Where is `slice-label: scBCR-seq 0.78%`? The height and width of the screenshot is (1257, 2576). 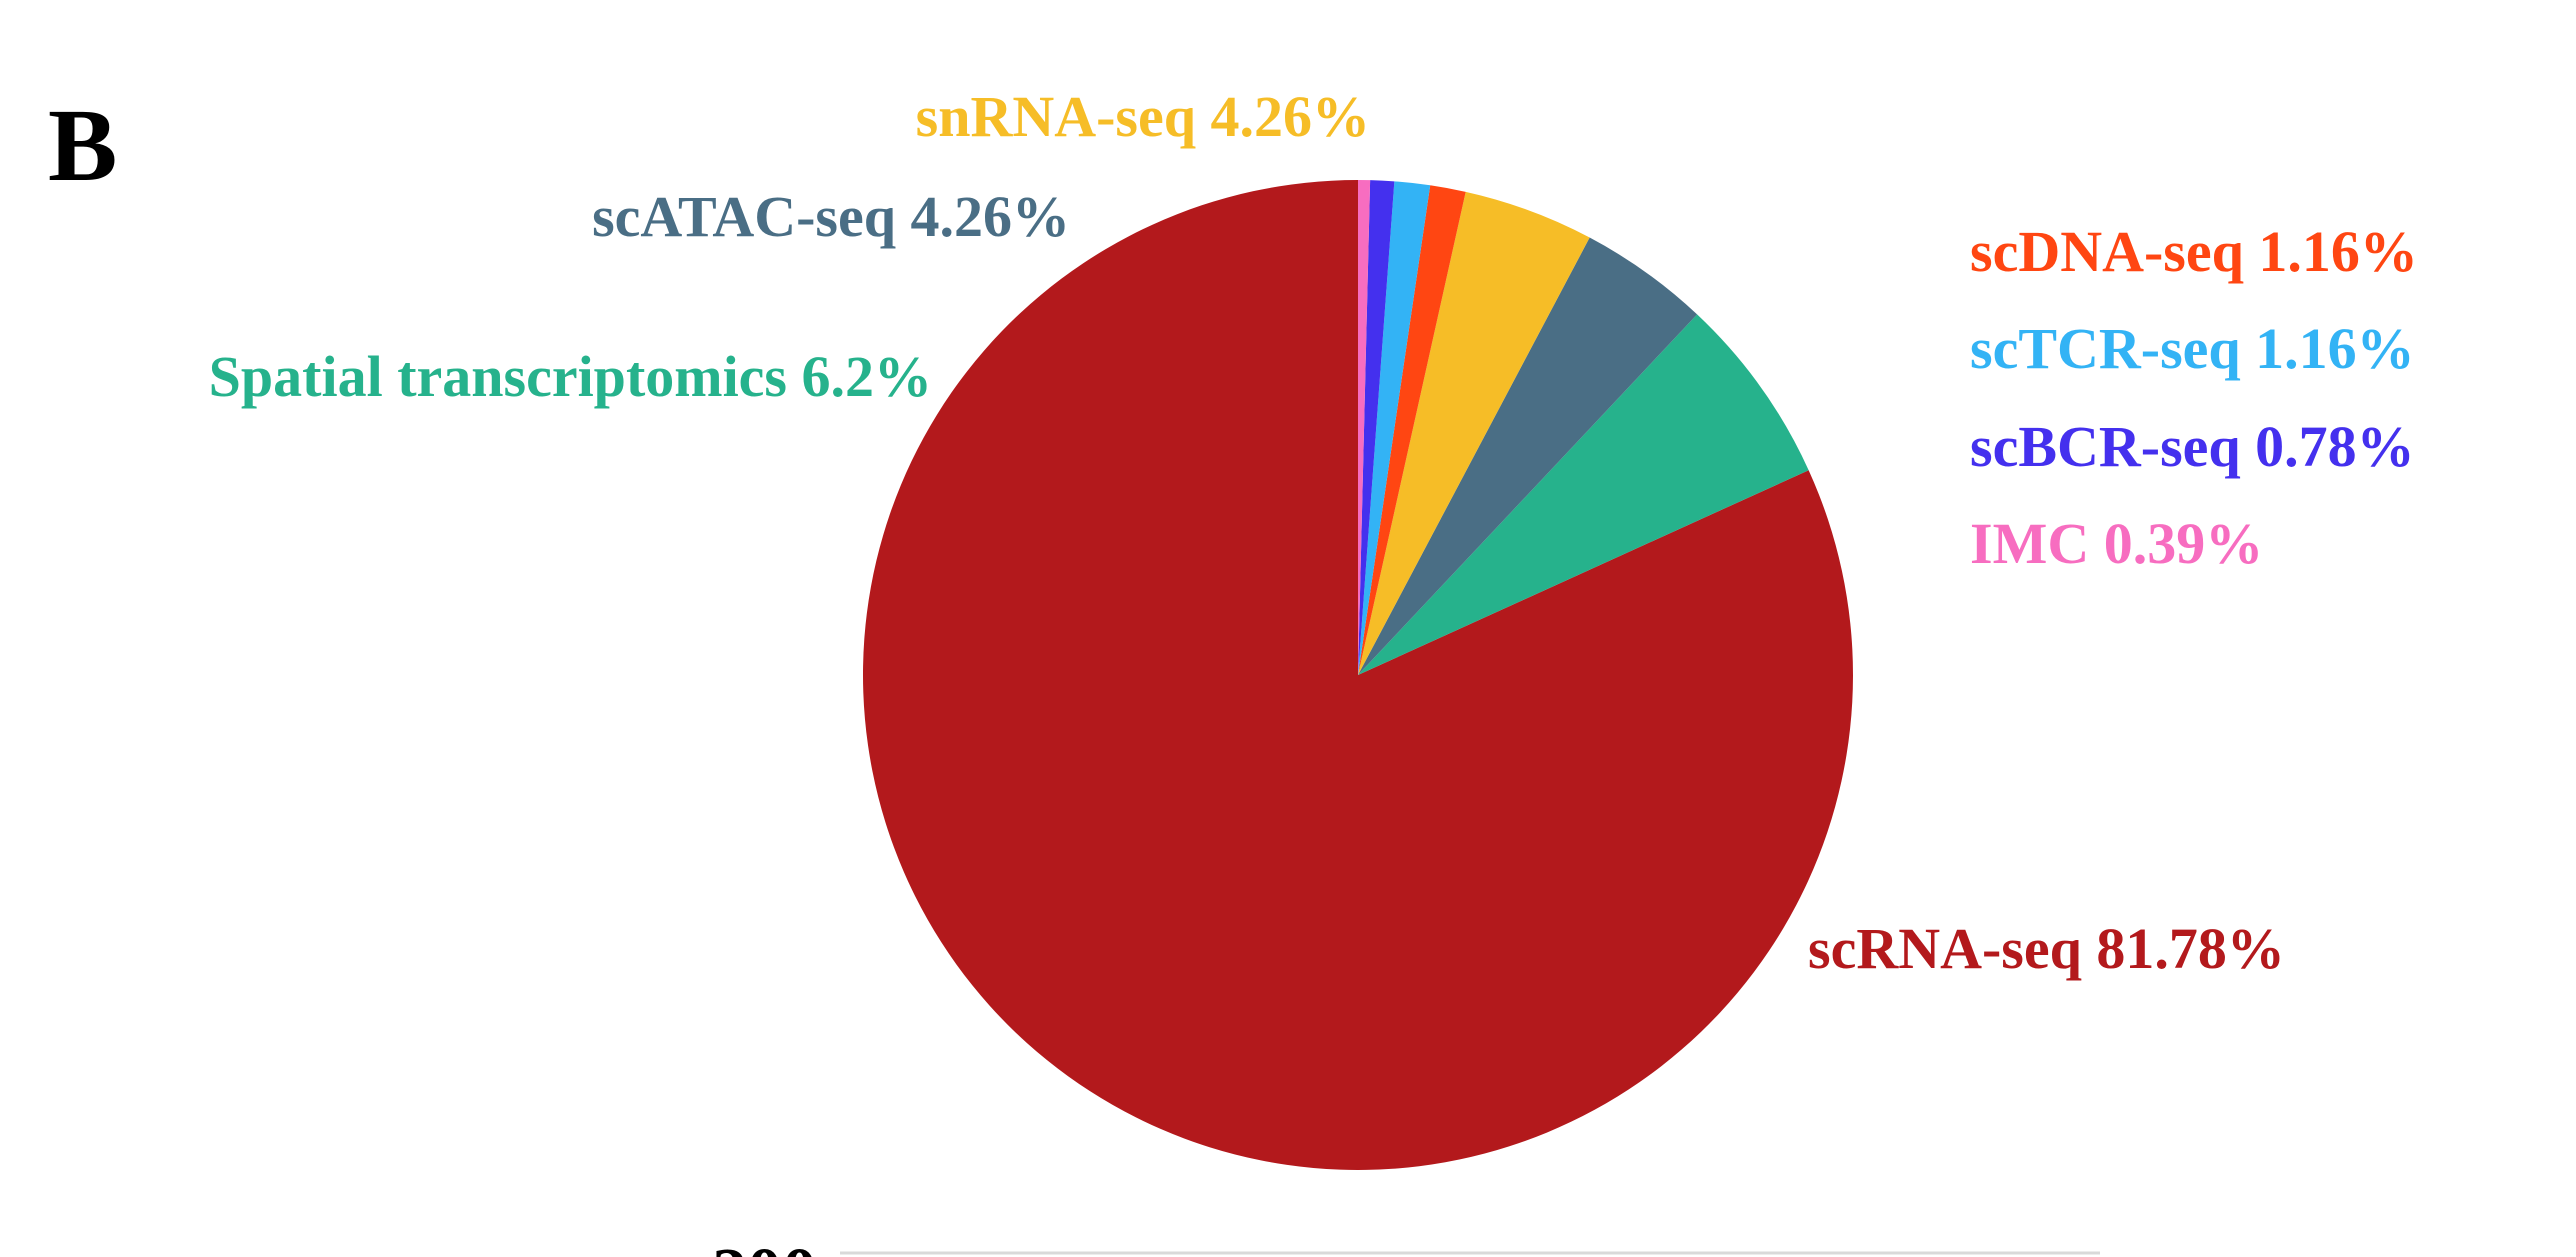
slice-label: scBCR-seq 0.78% is located at coordinates (2192, 446).